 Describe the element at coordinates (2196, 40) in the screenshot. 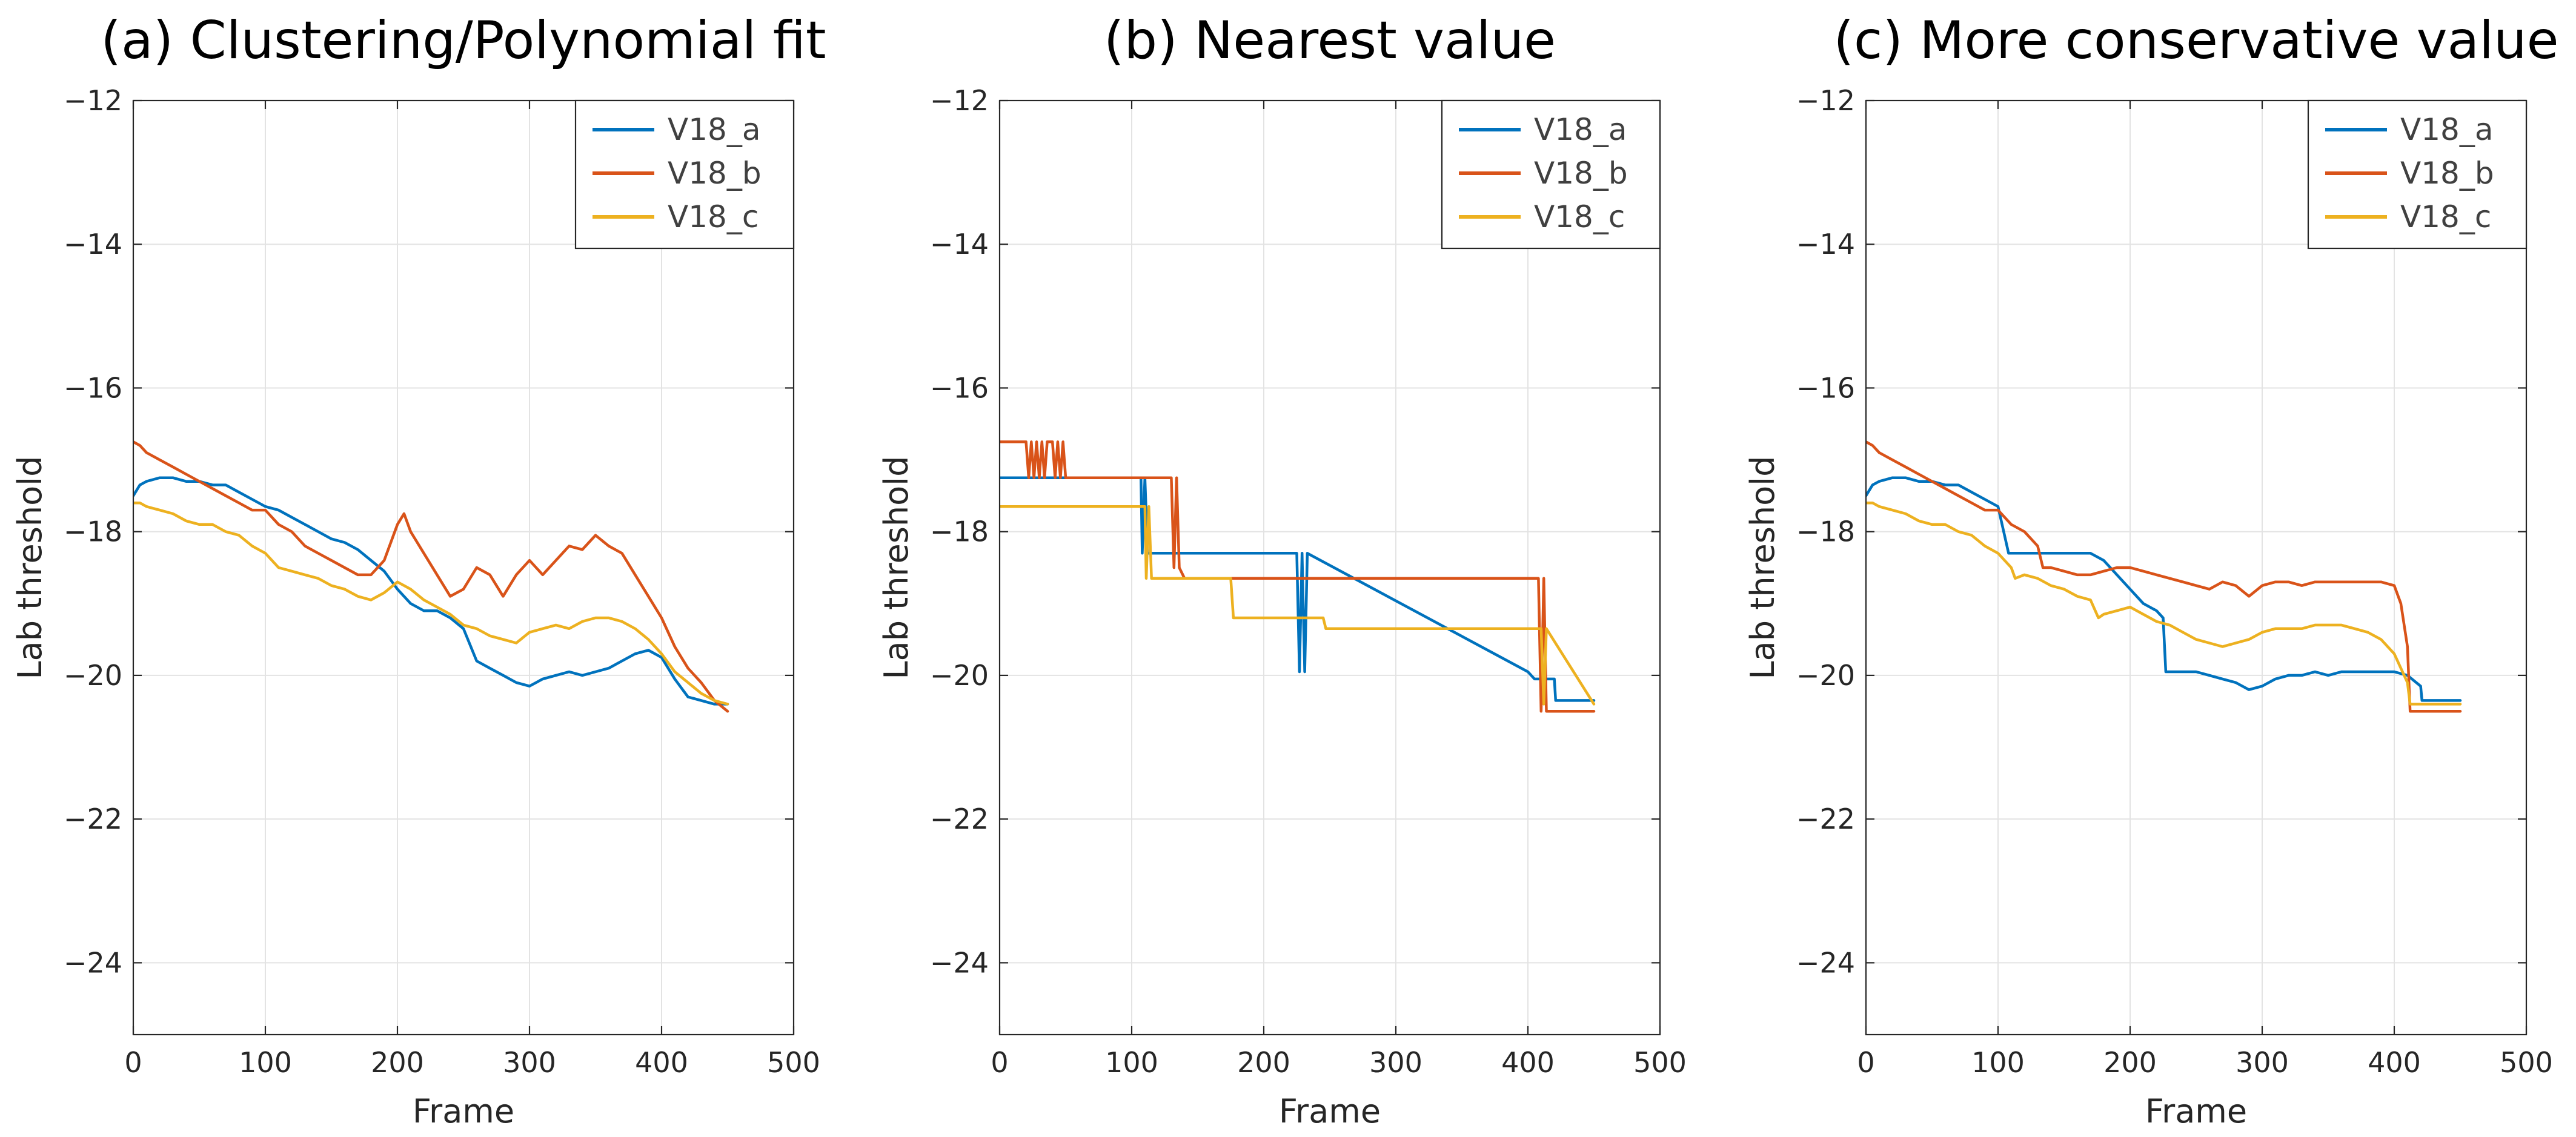

I see `panel-title: (c) More conservative value` at that location.